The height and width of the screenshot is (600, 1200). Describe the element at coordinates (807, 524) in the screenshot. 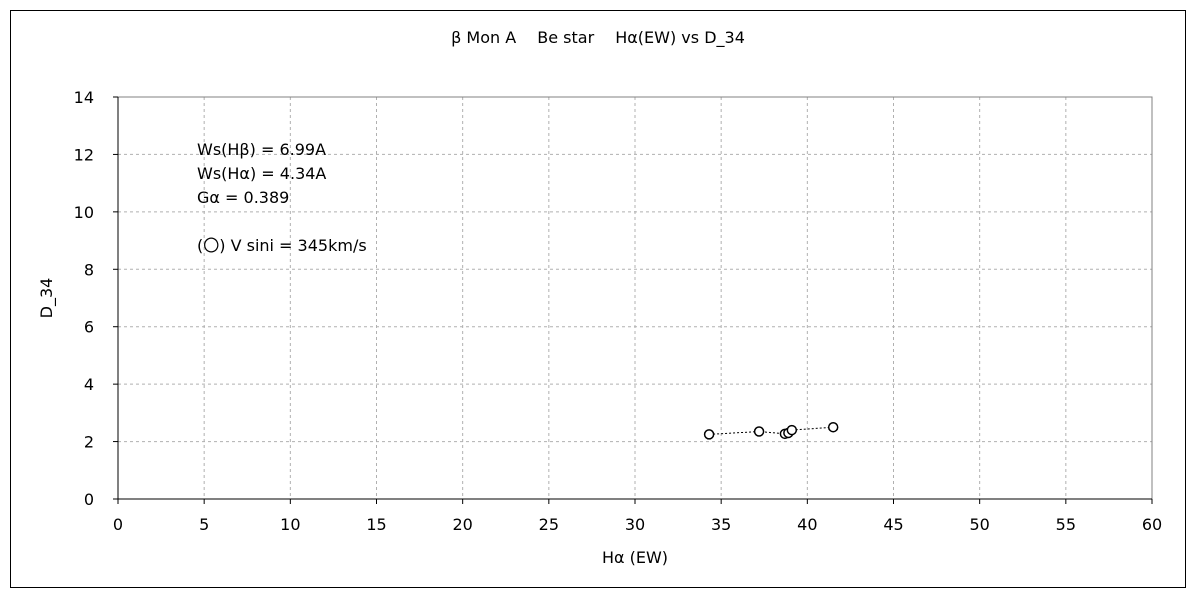

I see `x-tick-label: 40` at that location.